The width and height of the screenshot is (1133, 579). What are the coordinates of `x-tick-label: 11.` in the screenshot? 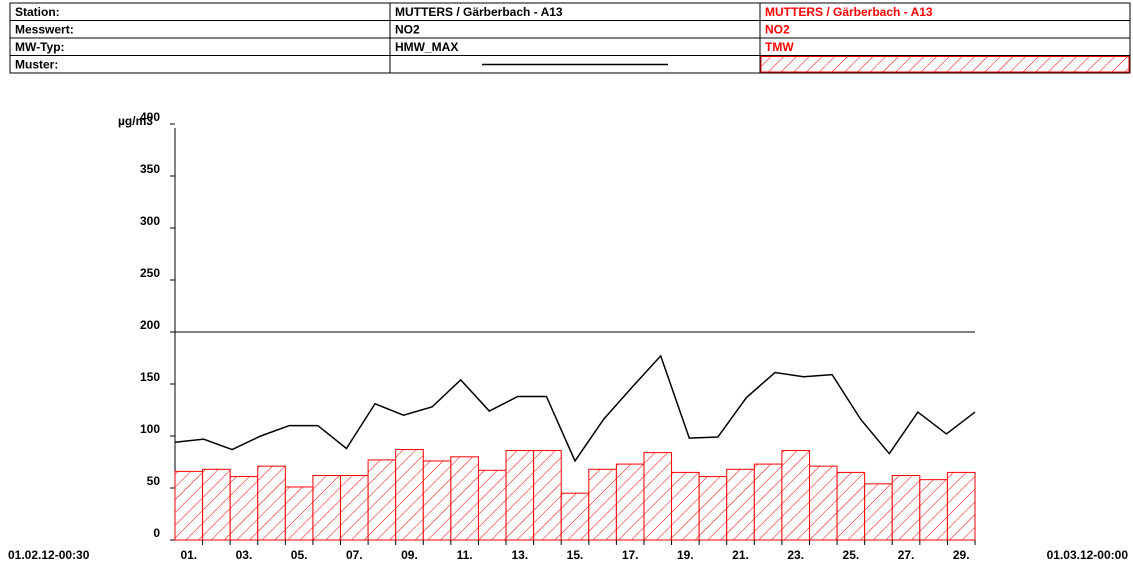 It's located at (465, 555).